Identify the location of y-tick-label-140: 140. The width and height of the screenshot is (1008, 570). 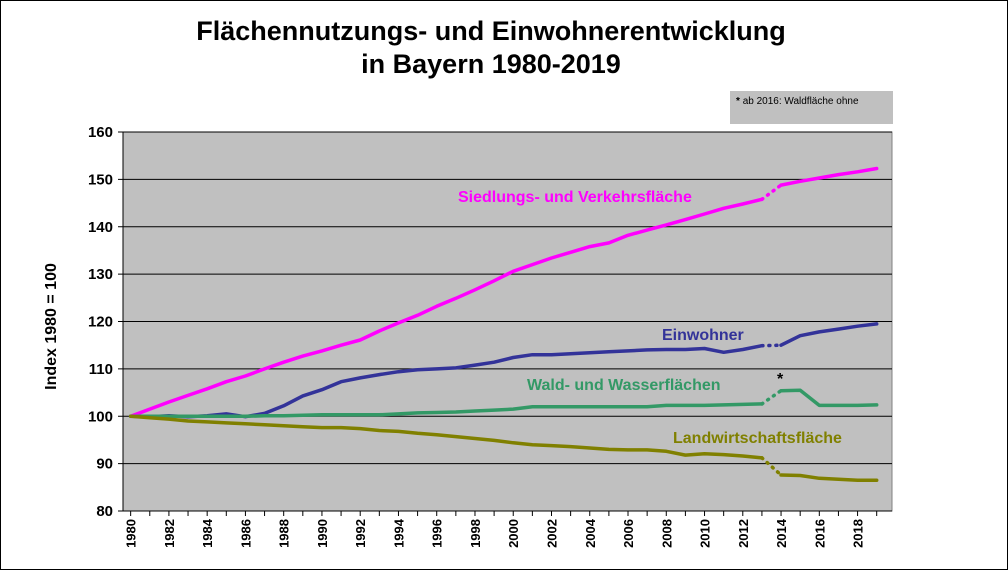
(100, 227).